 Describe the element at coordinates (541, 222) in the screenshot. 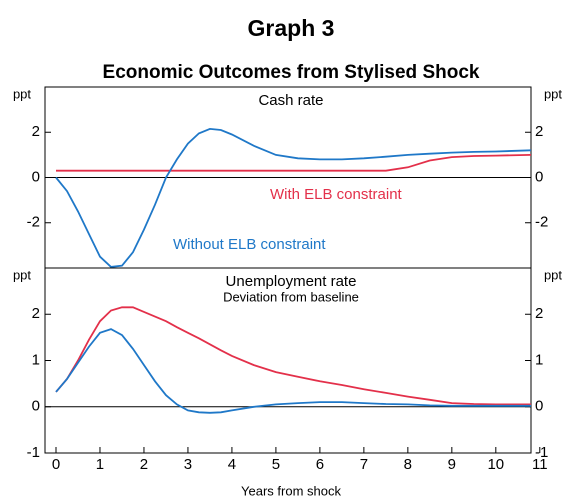

I see `y2-tick-label: -2` at that location.